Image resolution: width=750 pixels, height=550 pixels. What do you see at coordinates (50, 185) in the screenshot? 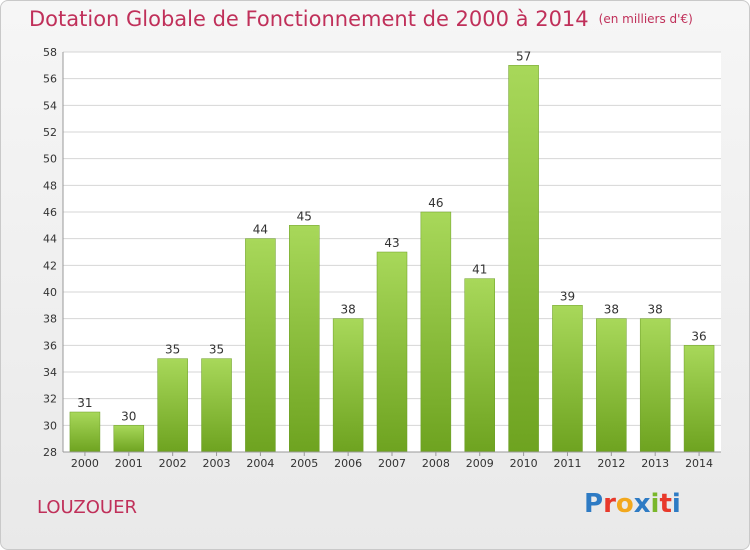
I see `y-tick-label: 48` at bounding box center [50, 185].